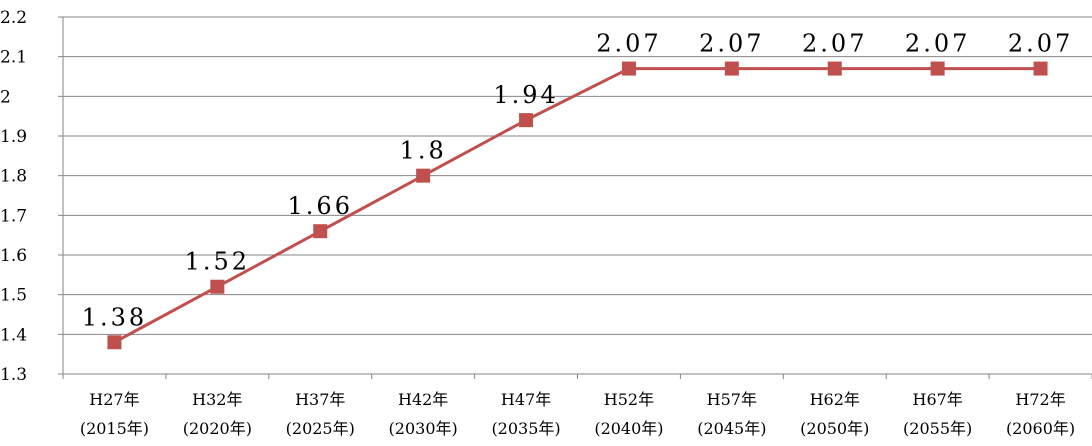 The height and width of the screenshot is (446, 1092). I want to click on x-category-sublabel: (2025年), so click(320, 428).